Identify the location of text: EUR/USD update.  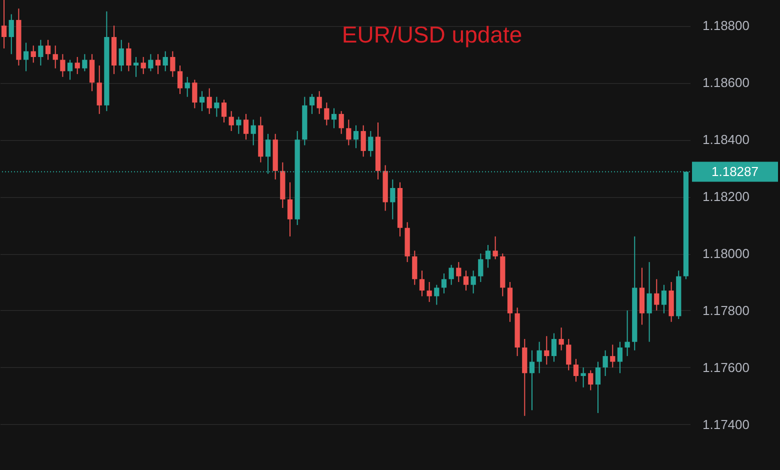
(432, 35).